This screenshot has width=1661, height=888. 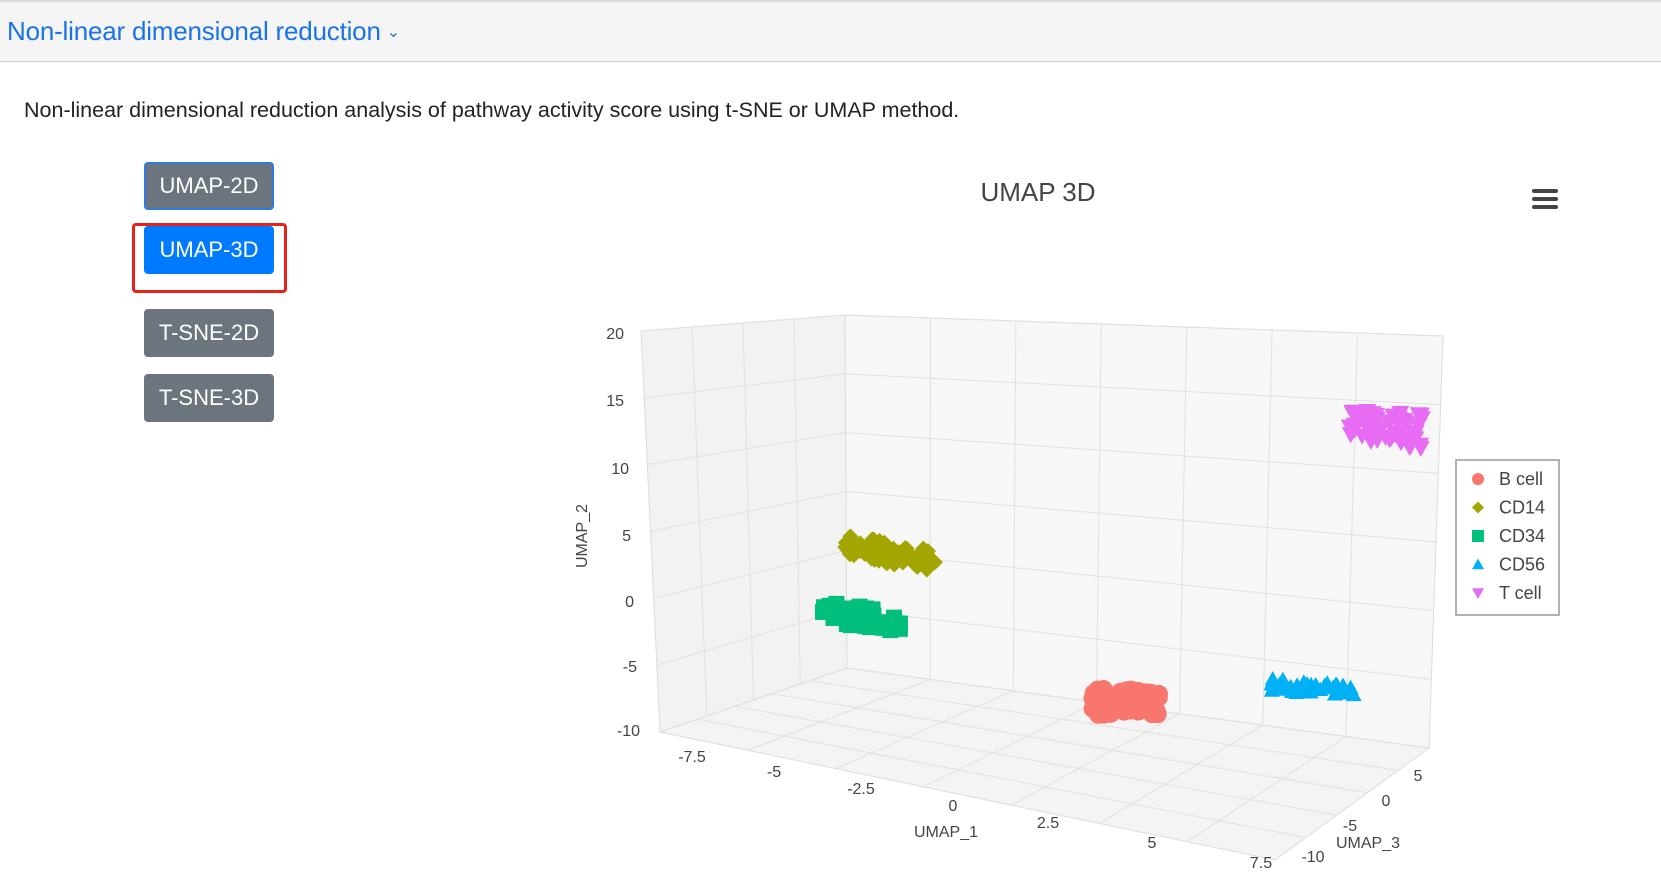 I want to click on legend-item: B cell, so click(x=1507, y=479).